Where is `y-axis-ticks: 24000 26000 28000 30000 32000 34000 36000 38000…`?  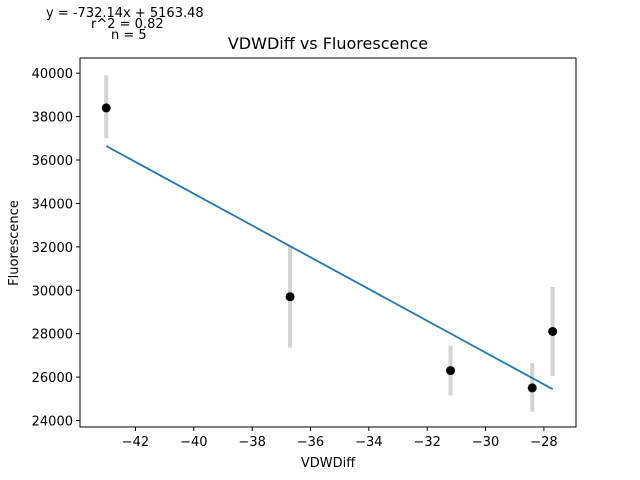
y-axis-ticks: 24000 26000 28000 30000 32000 34000 36000 38000… is located at coordinates (56, 248).